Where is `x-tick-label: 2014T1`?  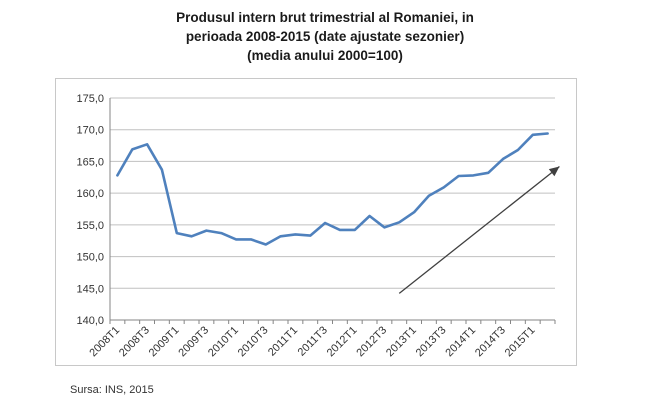 x-tick-label: 2014T1 is located at coordinates (460, 341).